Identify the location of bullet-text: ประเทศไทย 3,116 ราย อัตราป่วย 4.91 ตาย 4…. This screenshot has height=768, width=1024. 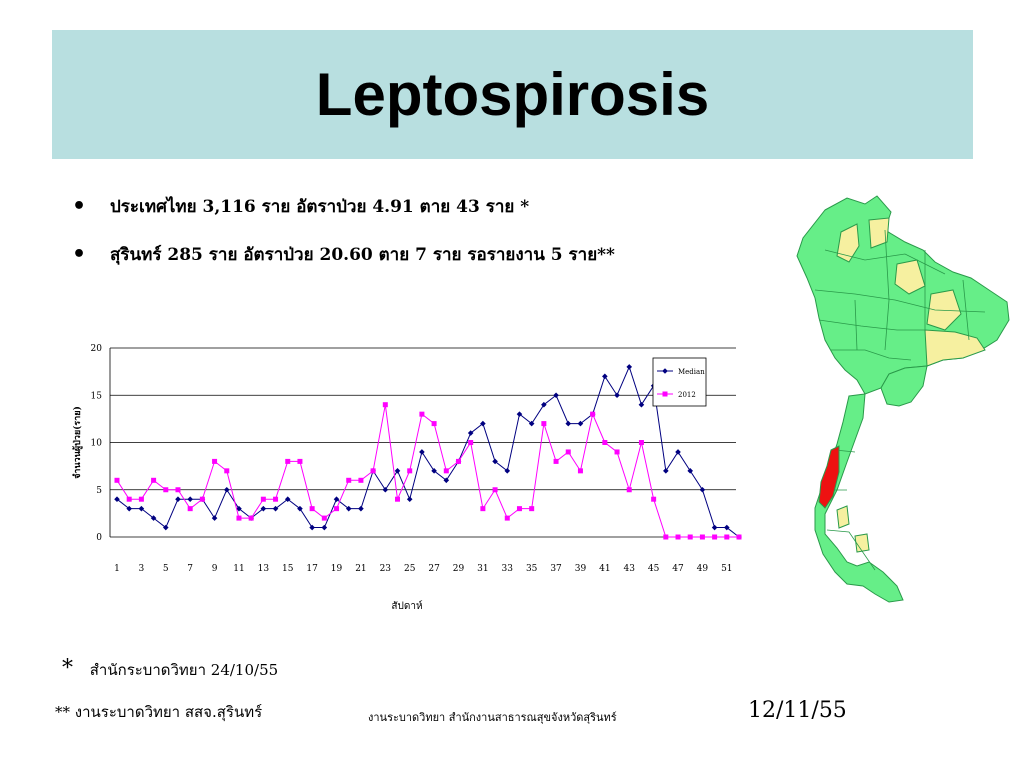
(320, 207).